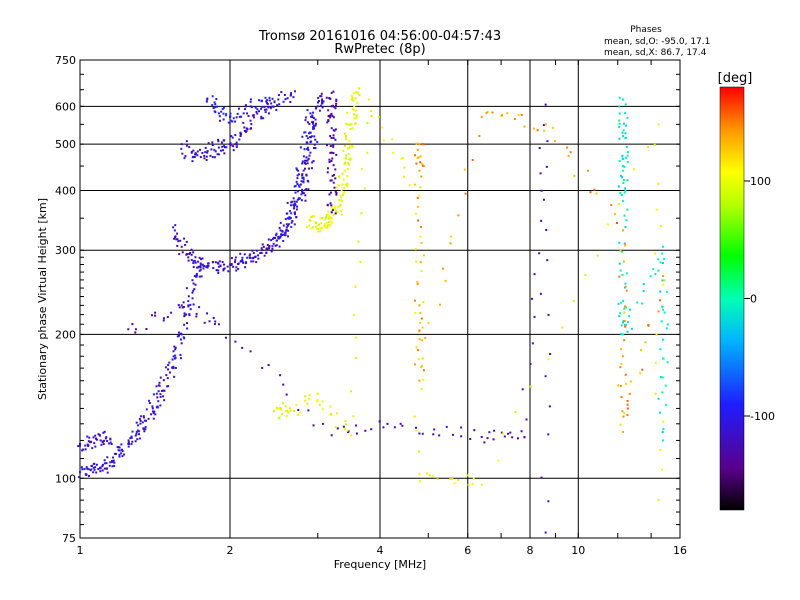  I want to click on y-tick-label: 300, so click(65, 250).